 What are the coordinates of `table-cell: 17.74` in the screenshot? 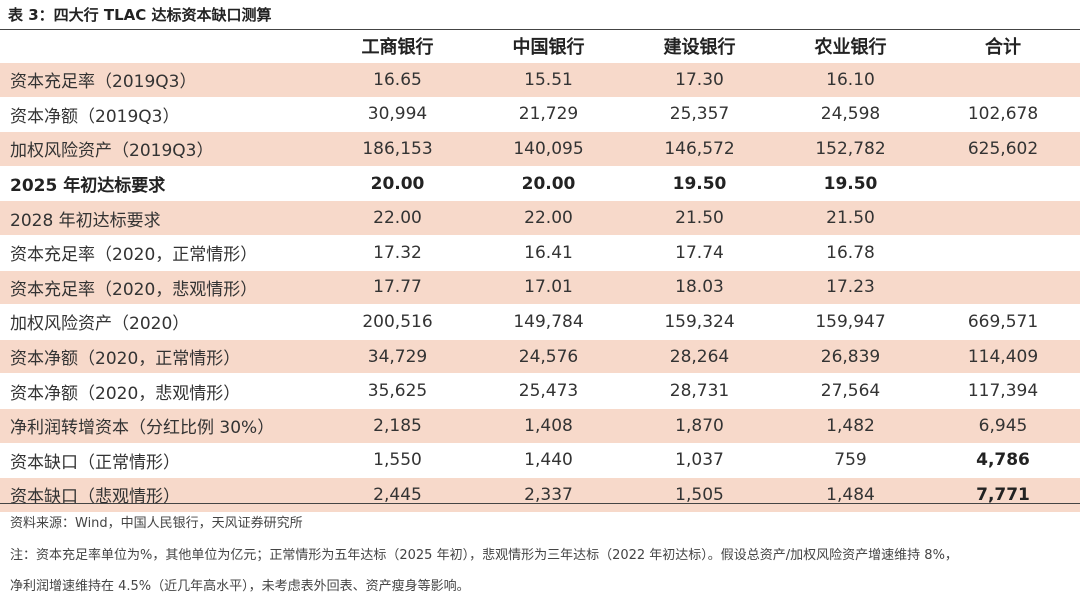 It's located at (699, 252).